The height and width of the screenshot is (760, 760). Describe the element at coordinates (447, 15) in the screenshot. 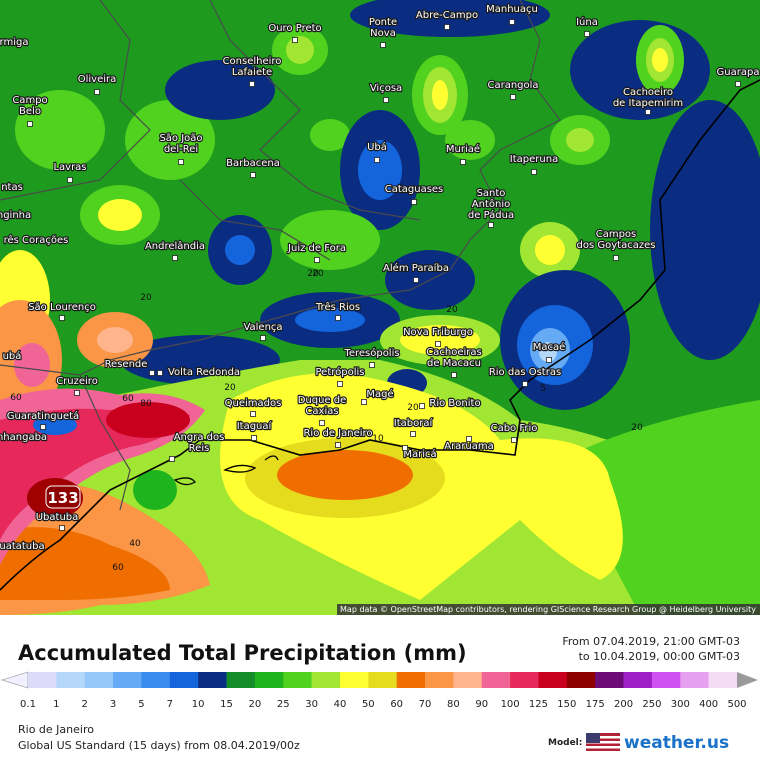

I see `city-line: Abre-Campo` at that location.